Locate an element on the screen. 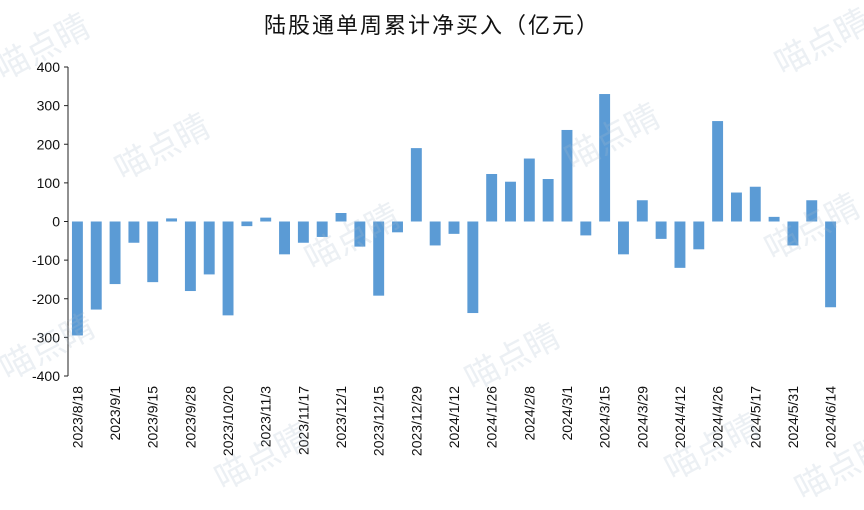  x-tick-label: 2023/12/1 is located at coordinates (341, 417).